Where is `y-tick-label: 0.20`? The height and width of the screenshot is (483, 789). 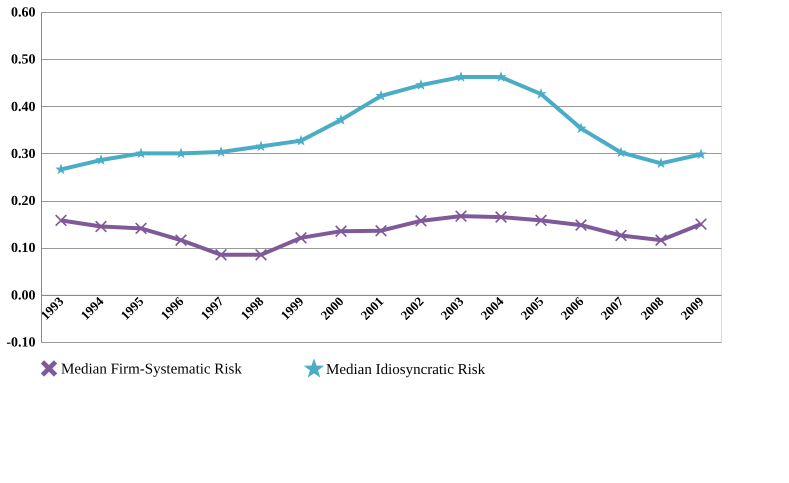 y-tick-label: 0.20 is located at coordinates (23, 202).